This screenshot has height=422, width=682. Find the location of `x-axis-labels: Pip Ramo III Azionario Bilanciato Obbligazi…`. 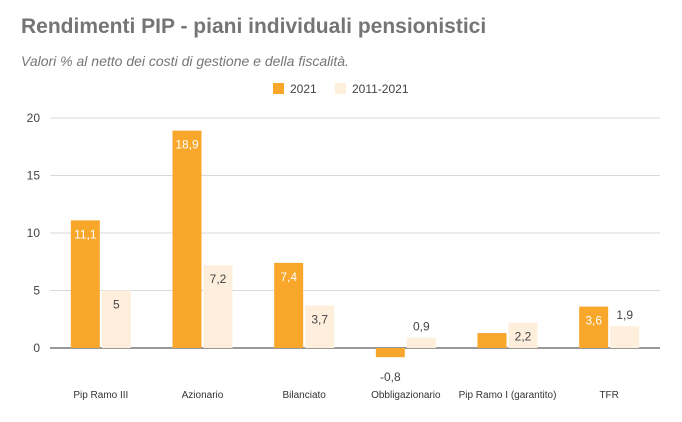

x-axis-labels: Pip Ramo III Azionario Bilanciato Obbligazi… is located at coordinates (346, 395).